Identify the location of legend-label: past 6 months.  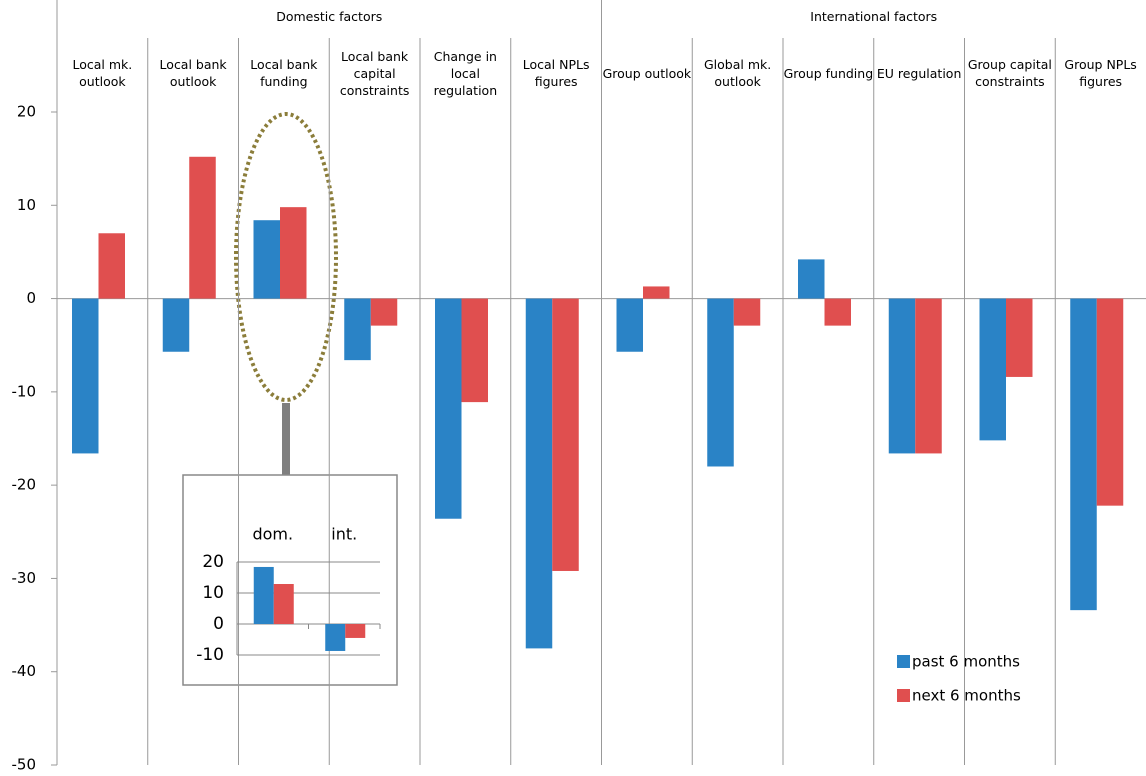
(966, 662).